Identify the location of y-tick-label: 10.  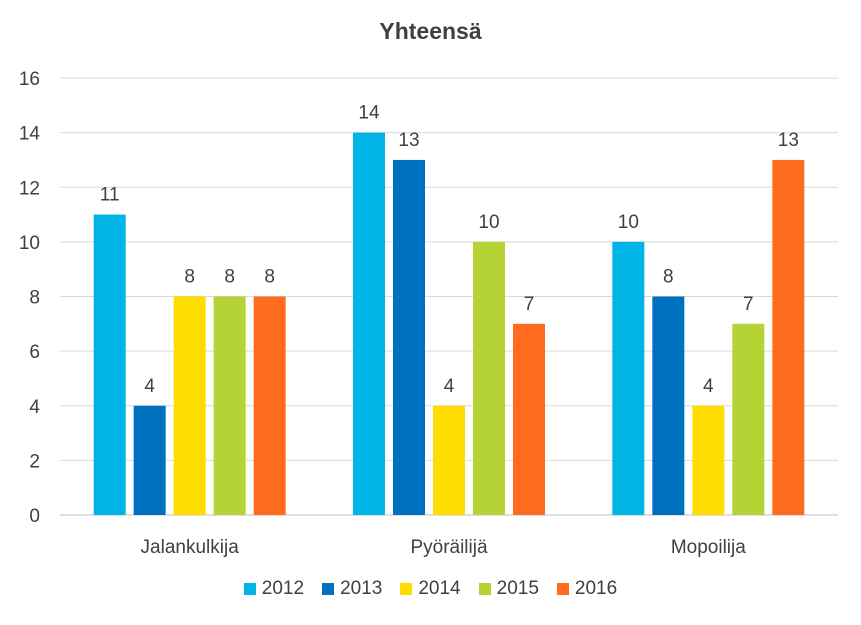
(29, 243).